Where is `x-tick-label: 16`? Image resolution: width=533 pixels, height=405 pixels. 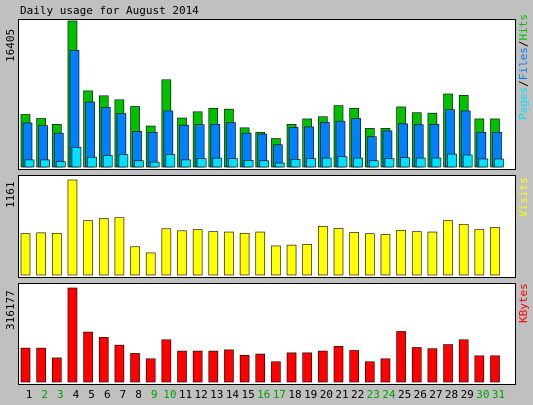 x-tick-label: 16 is located at coordinates (263, 394).